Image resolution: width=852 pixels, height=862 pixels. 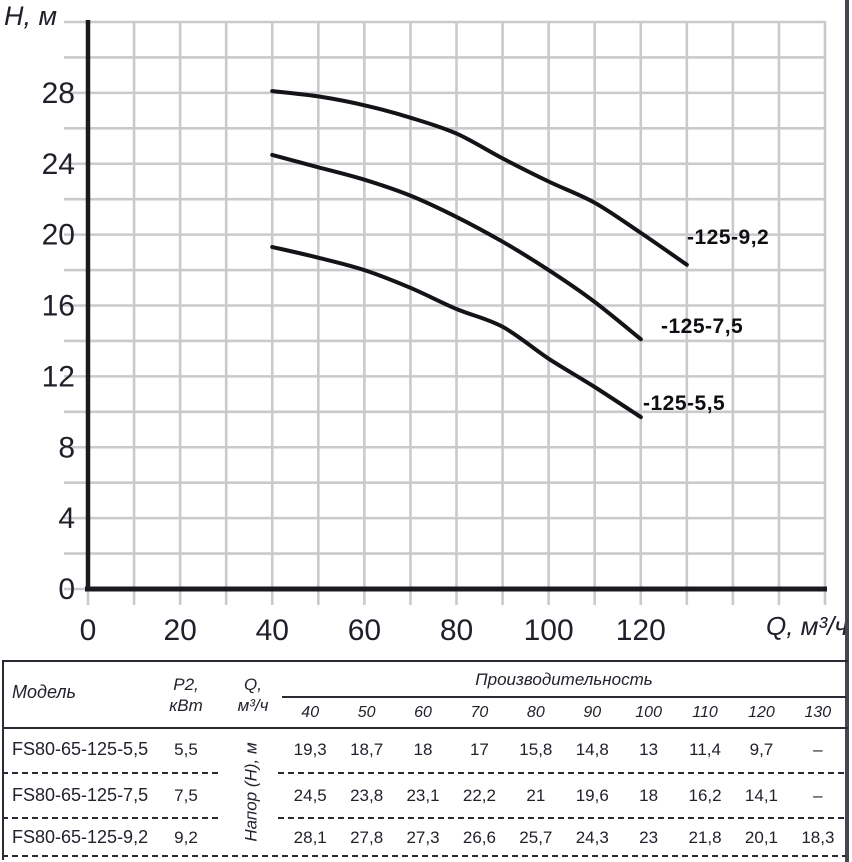 What do you see at coordinates (592, 837) in the screenshot?
I see `head-value-cell: 24,3` at bounding box center [592, 837].